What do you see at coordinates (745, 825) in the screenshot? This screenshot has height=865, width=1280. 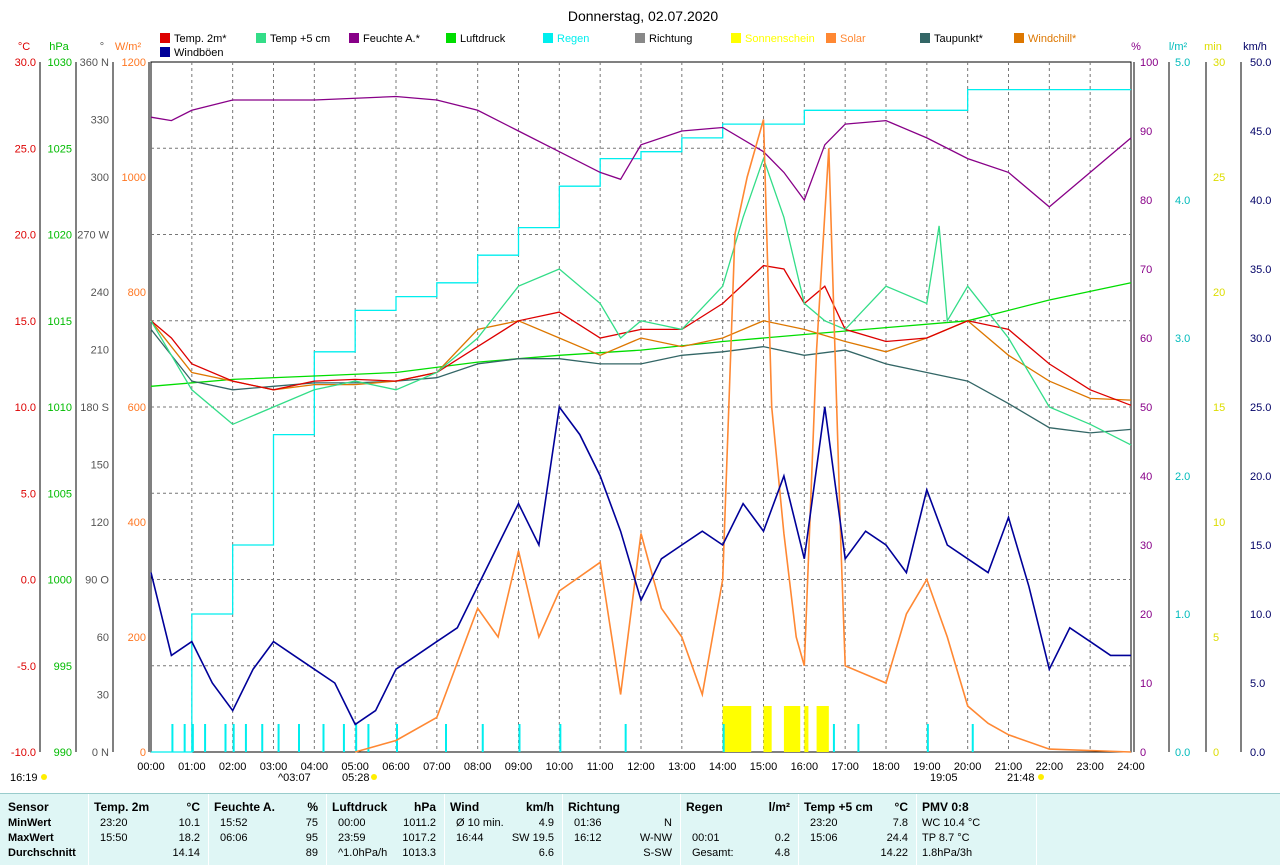 I see `stats-rain-time` at bounding box center [745, 825].